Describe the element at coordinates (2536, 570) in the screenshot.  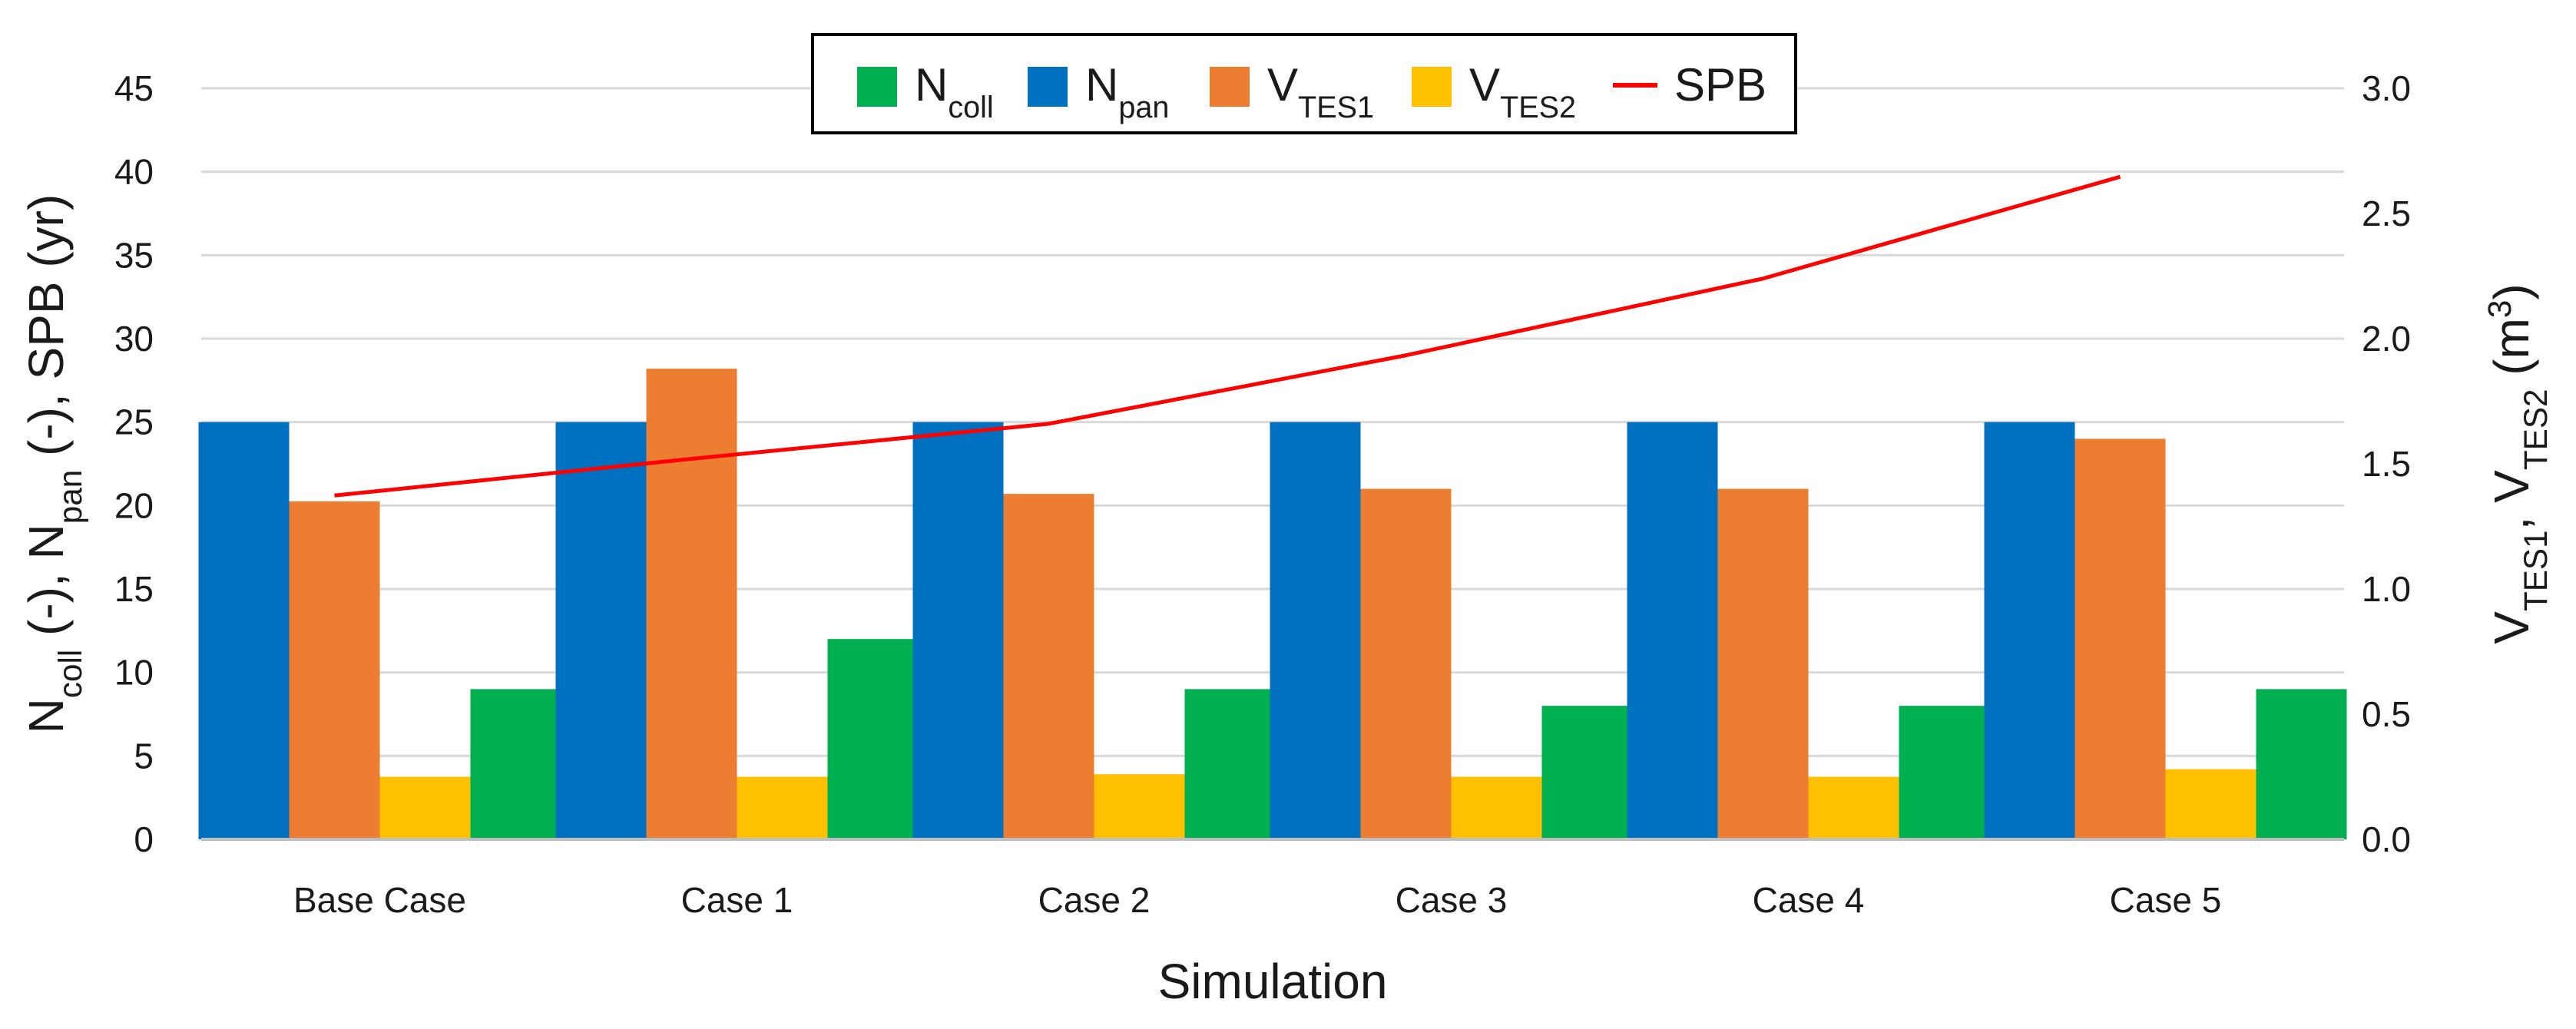
I see `y-right-axis-title-part: TES1` at that location.